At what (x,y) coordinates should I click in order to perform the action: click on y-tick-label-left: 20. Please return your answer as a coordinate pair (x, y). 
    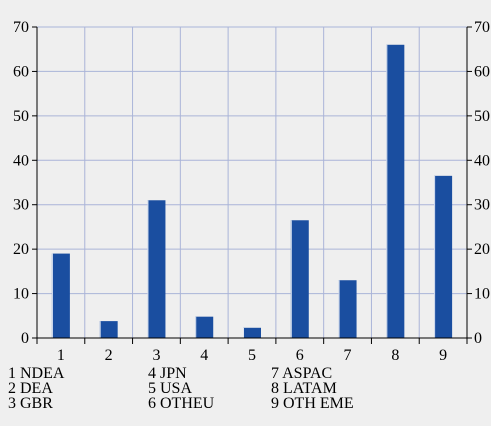
    Looking at the image, I should click on (21, 249).